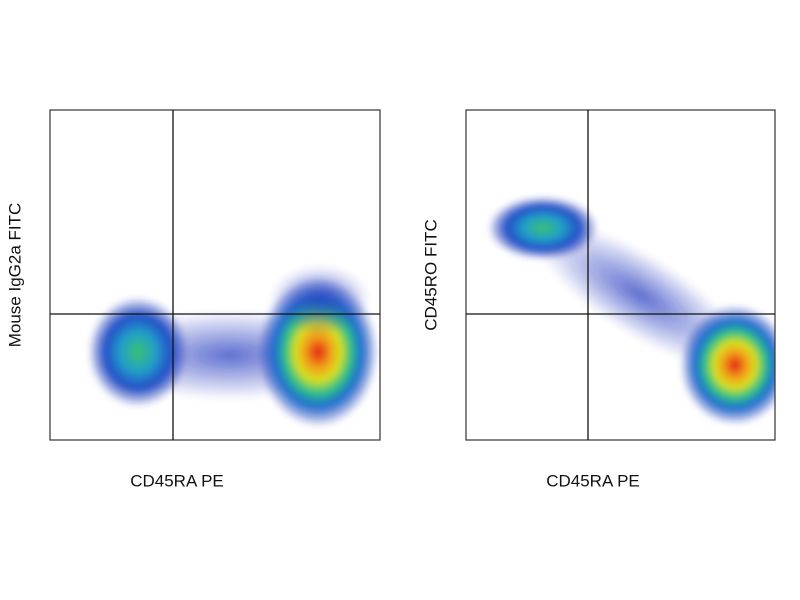 The width and height of the screenshot is (800, 600). Describe the element at coordinates (430, 274) in the screenshot. I see `y-axis-label: CD45RO FITC` at that location.